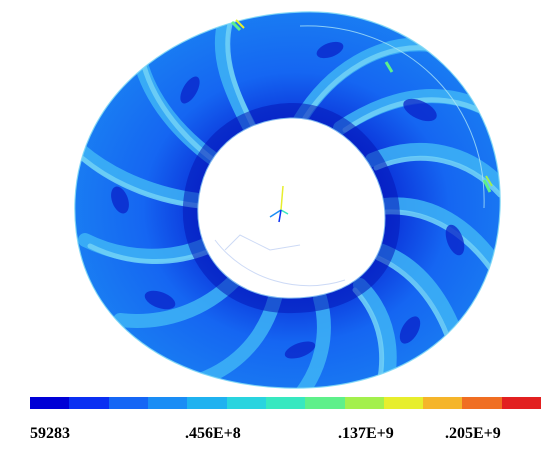  What do you see at coordinates (366, 433) in the screenshot?
I see `legend-label-3: .137E+9` at bounding box center [366, 433].